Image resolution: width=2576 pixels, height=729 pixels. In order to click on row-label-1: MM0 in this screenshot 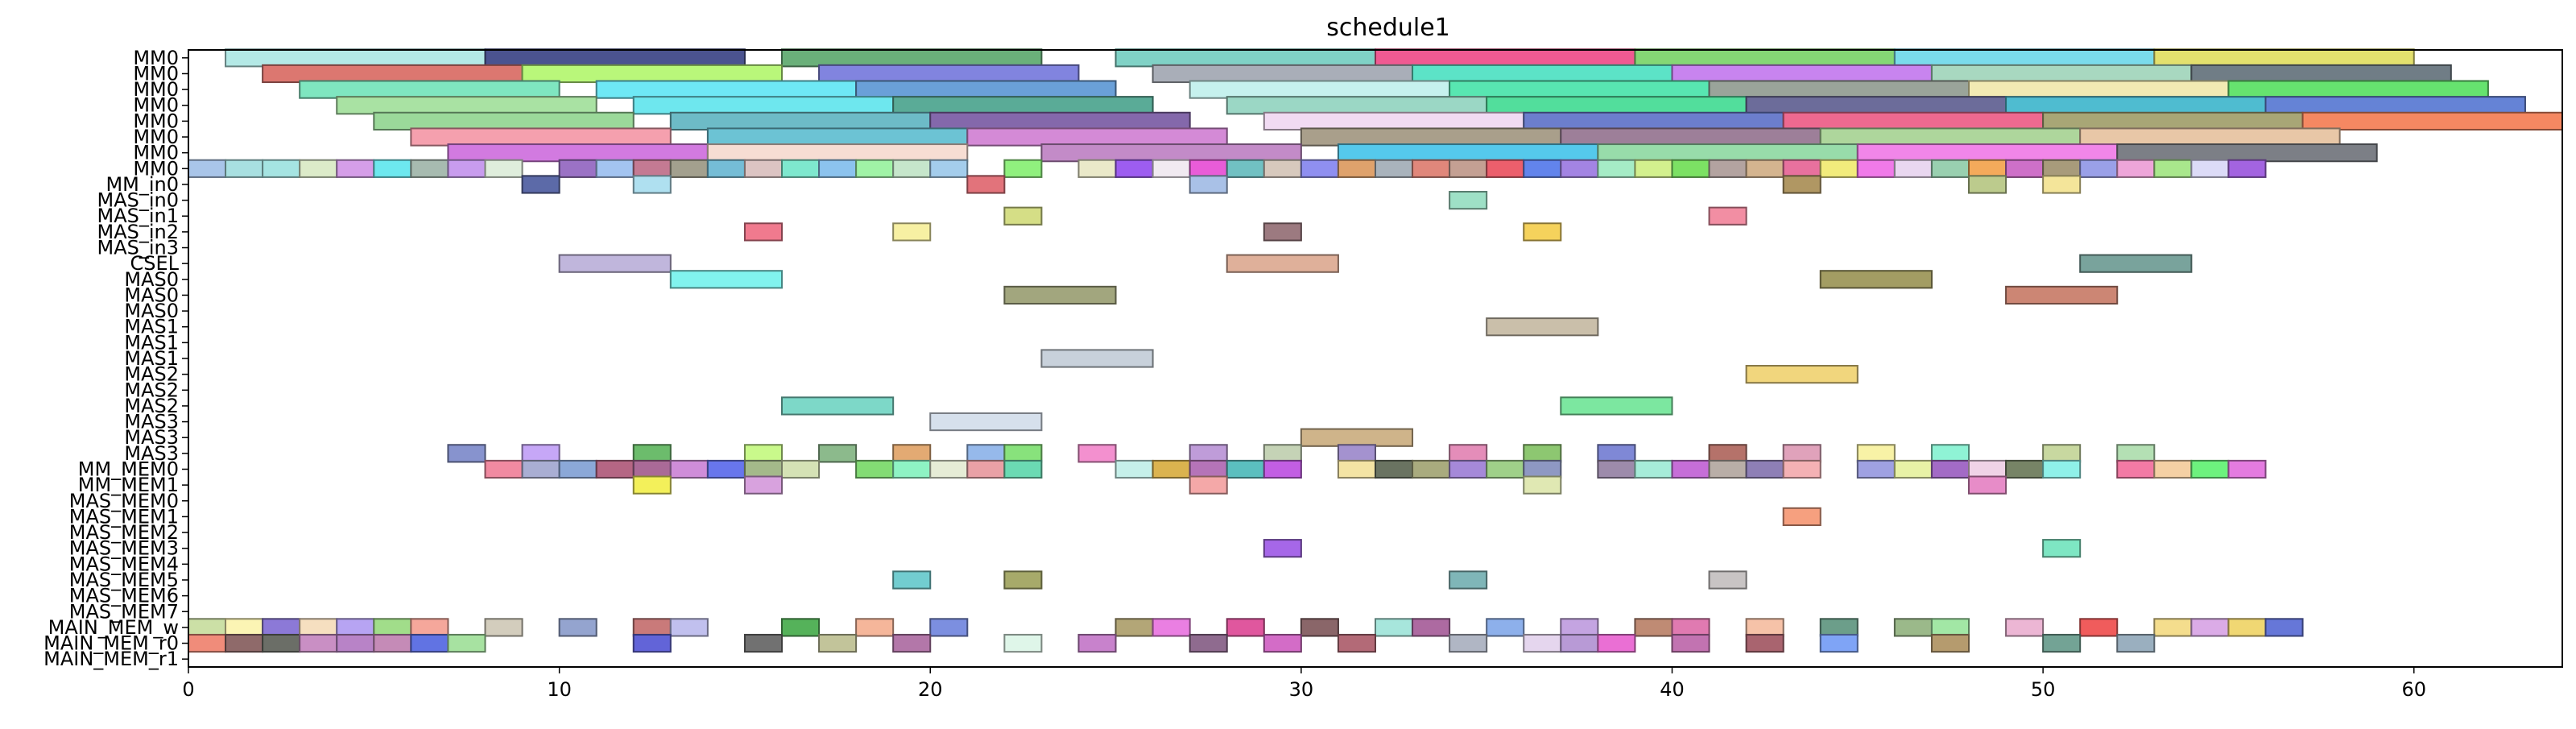, I will do `click(156, 73)`.